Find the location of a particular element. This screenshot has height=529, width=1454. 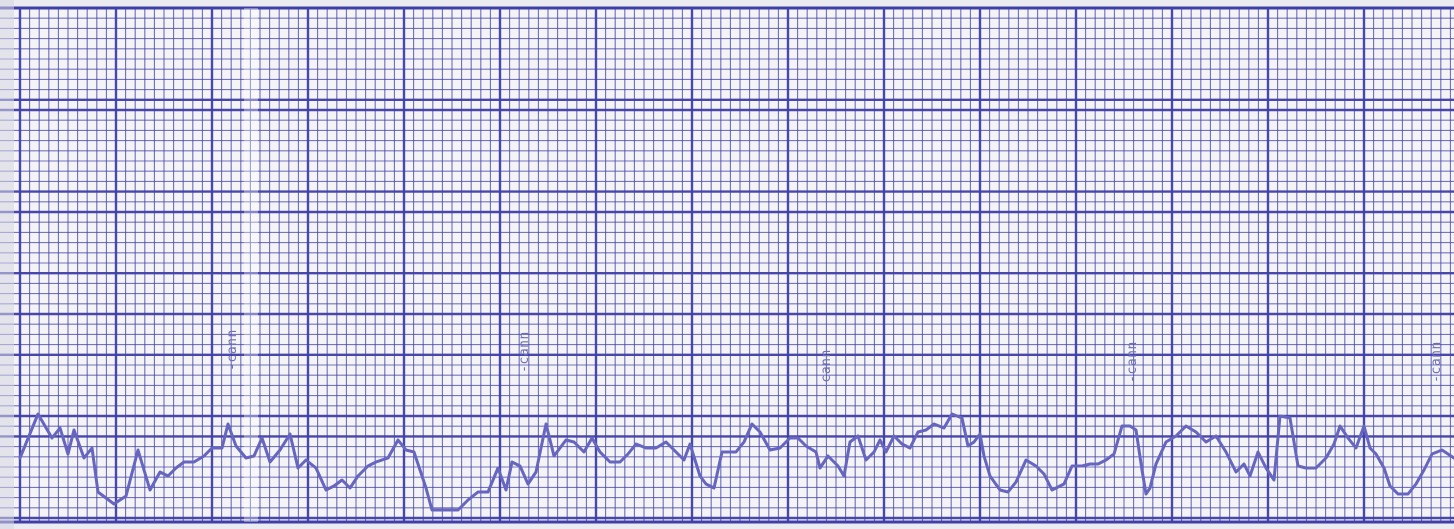

left-edge-shadow is located at coordinates (7, 264).